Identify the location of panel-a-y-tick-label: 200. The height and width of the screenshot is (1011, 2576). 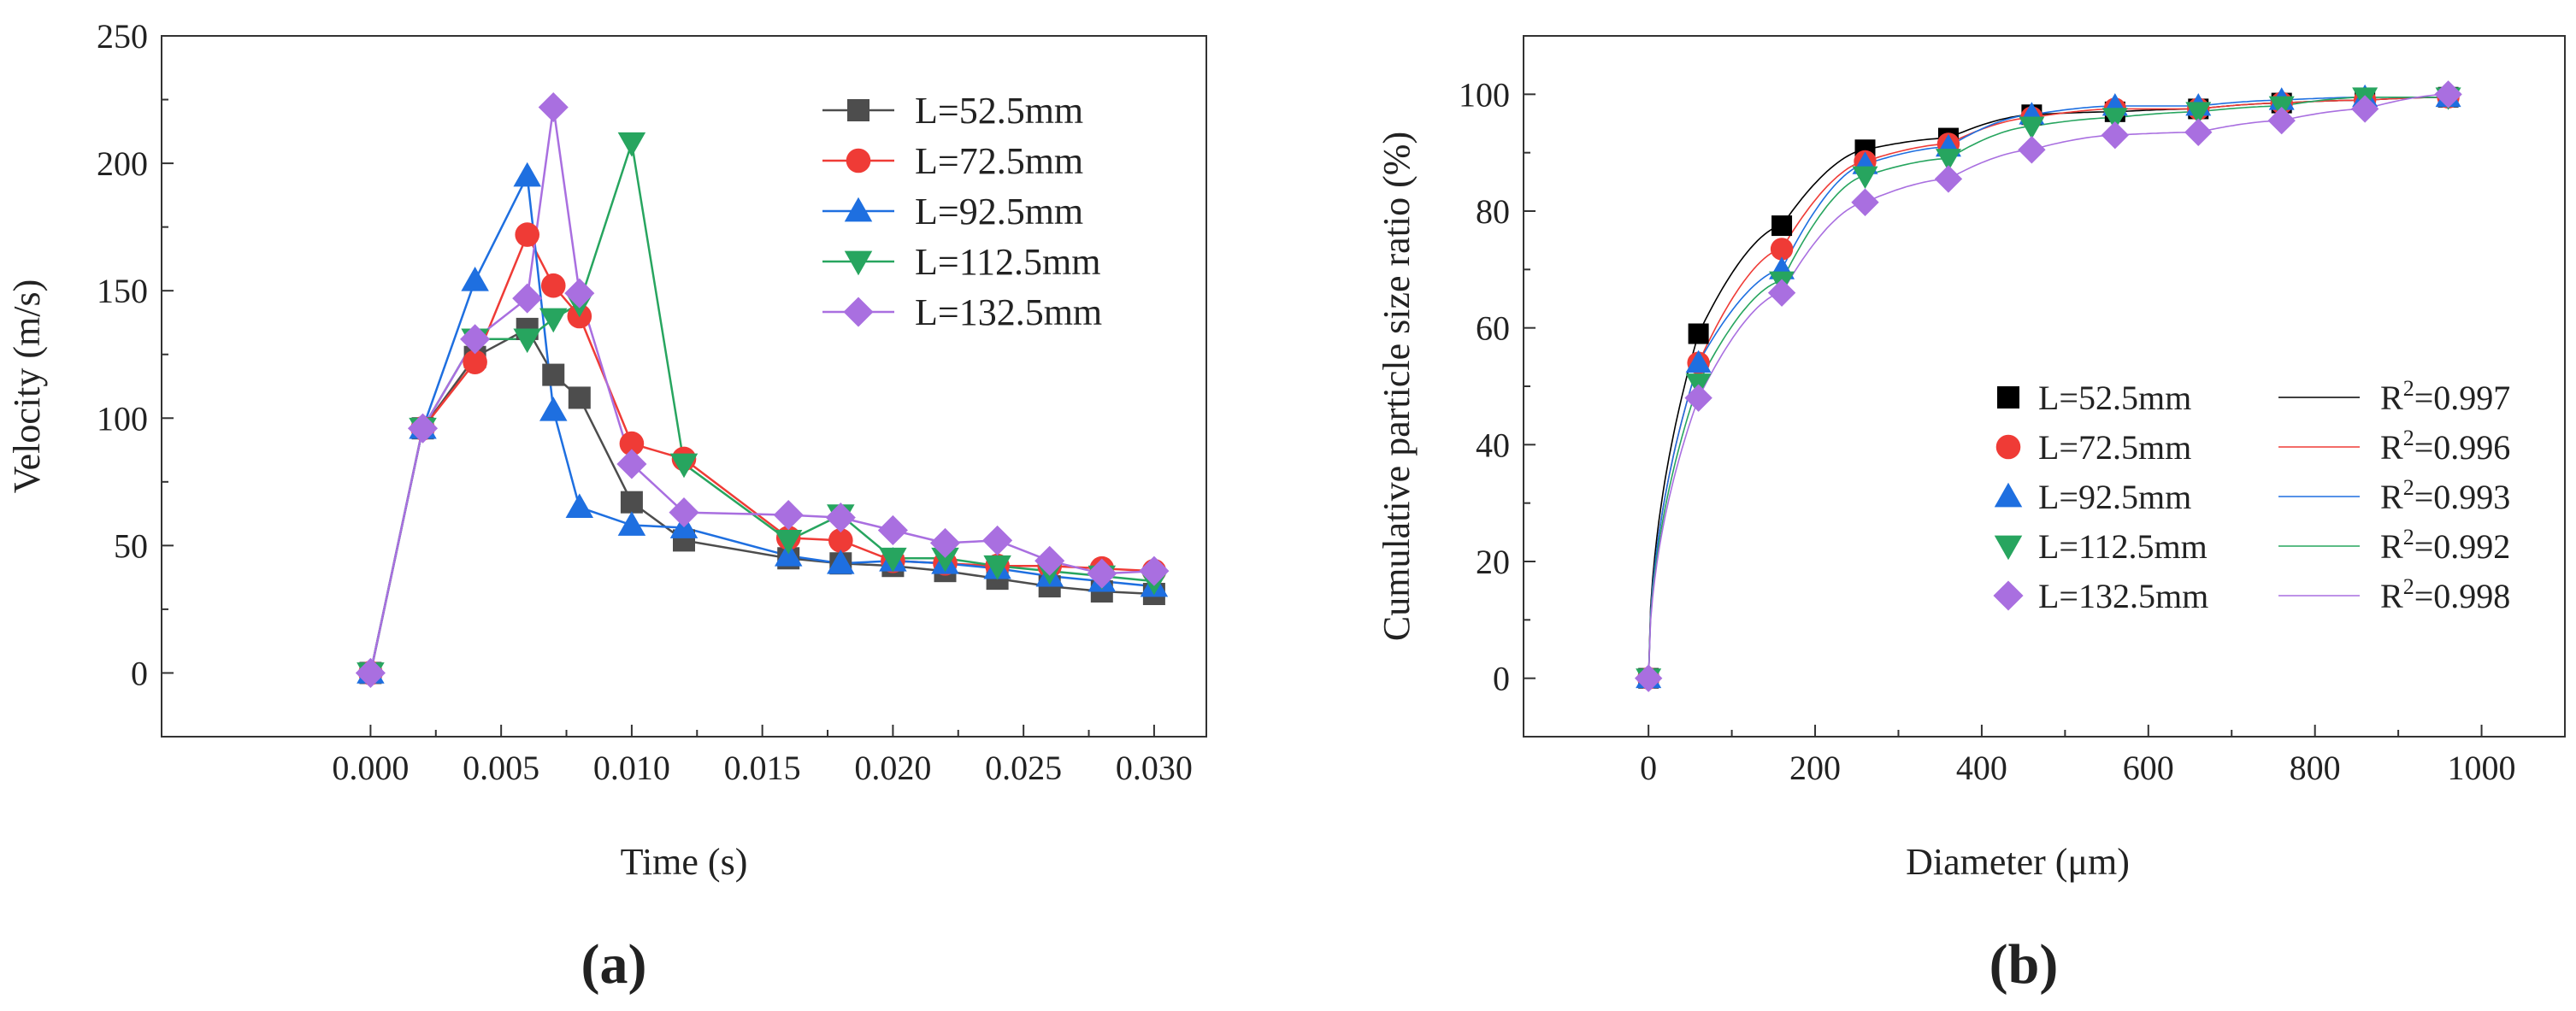
(122, 163).